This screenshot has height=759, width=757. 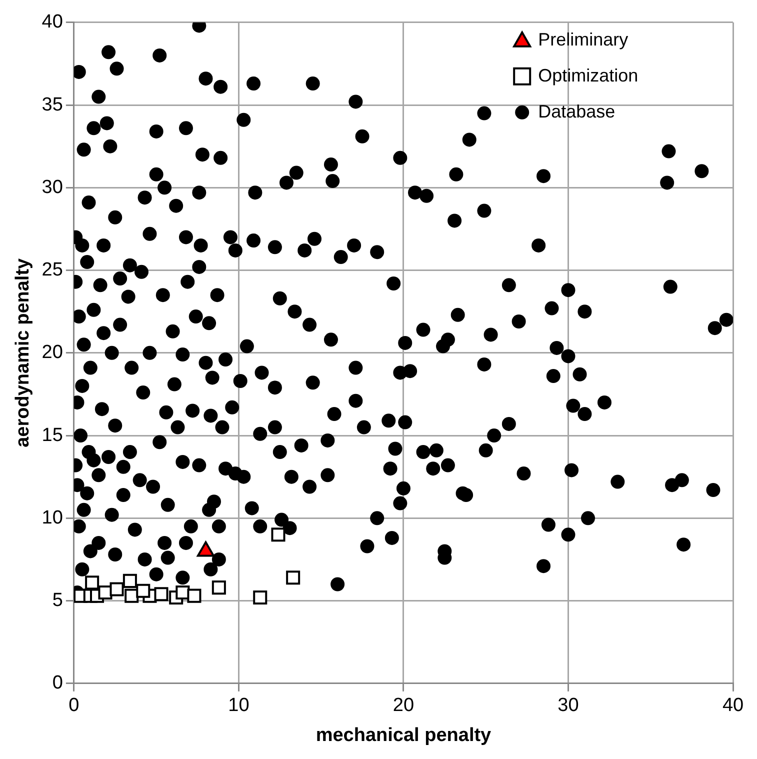 What do you see at coordinates (74, 705) in the screenshot?
I see `x-tick-label: 0` at bounding box center [74, 705].